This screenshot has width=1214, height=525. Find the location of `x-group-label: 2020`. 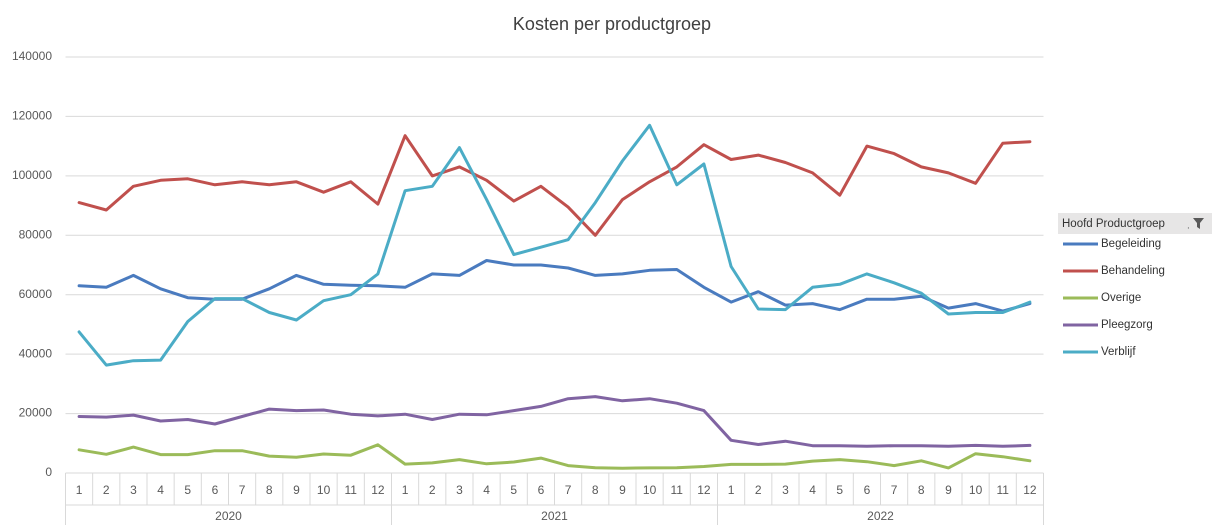

x-group-label: 2020 is located at coordinates (228, 516).